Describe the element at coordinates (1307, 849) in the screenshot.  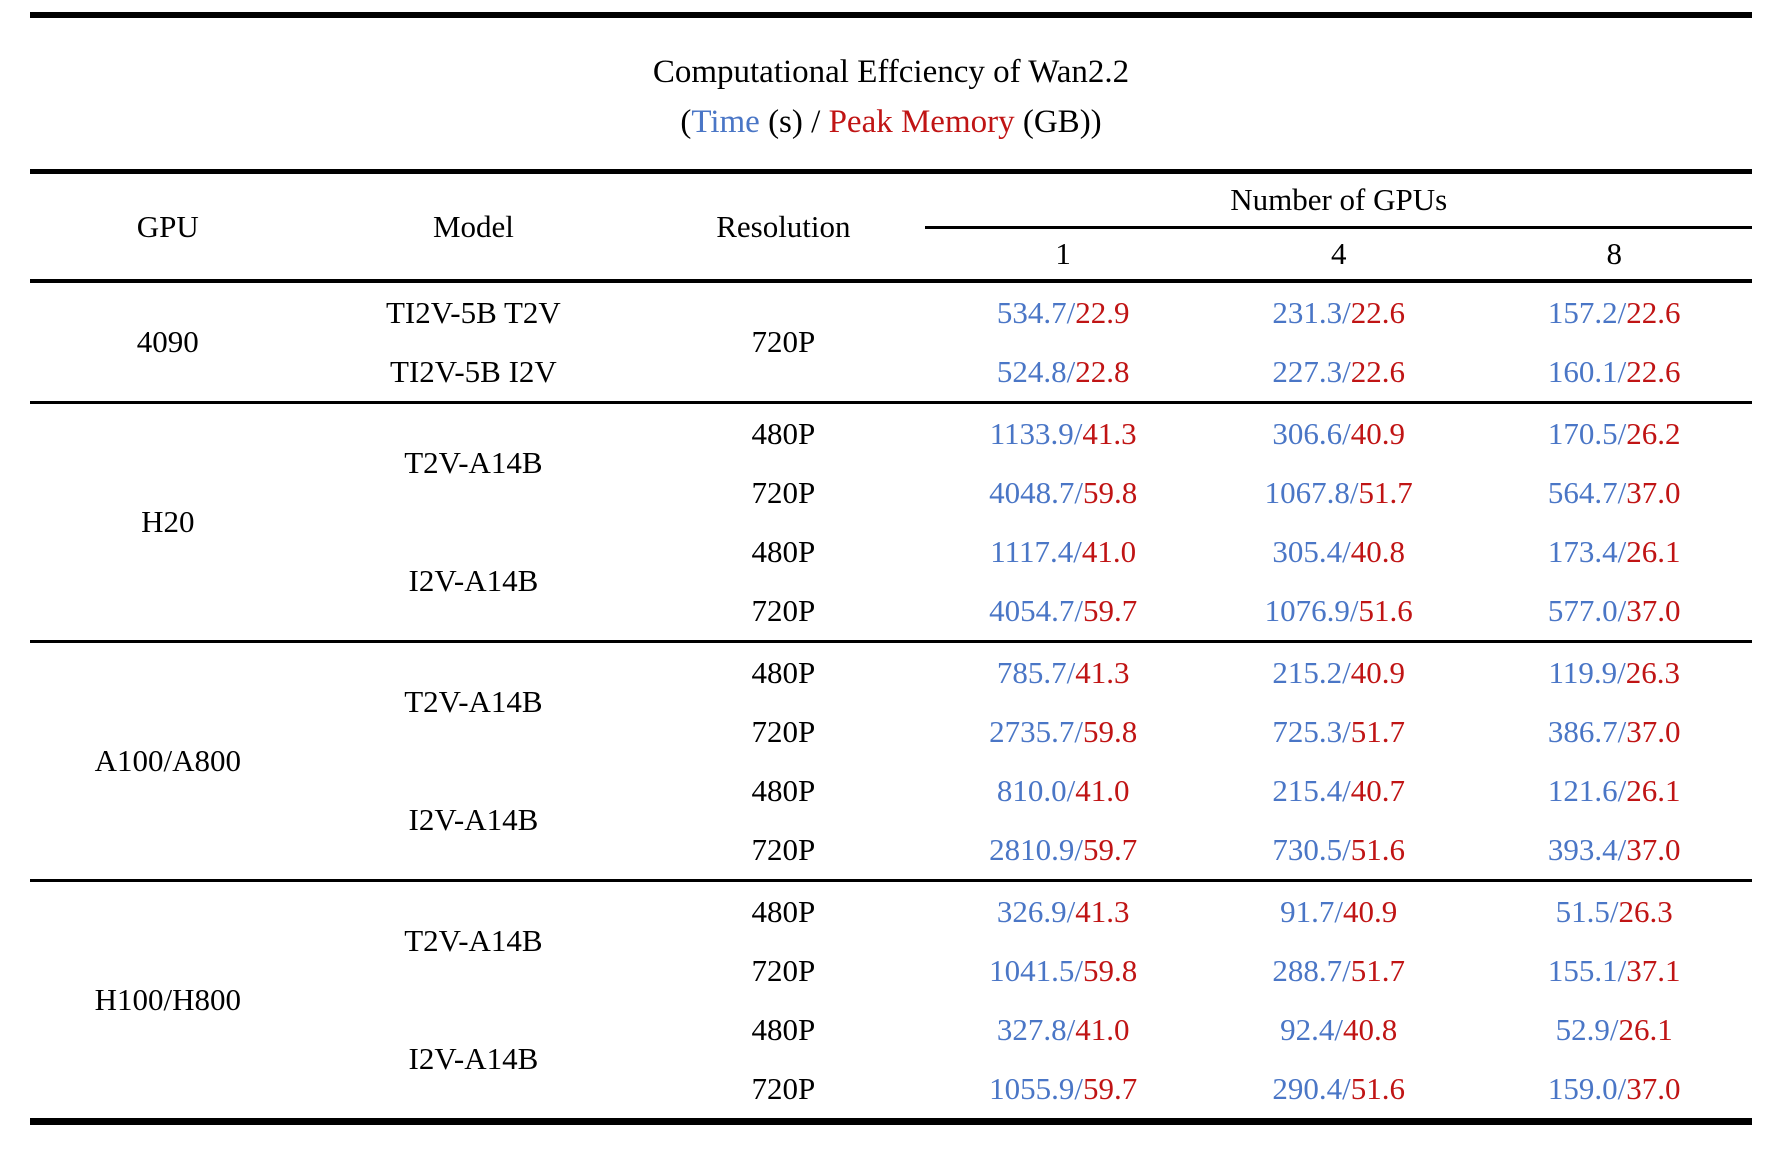
I see `time-value: 730.5` at that location.